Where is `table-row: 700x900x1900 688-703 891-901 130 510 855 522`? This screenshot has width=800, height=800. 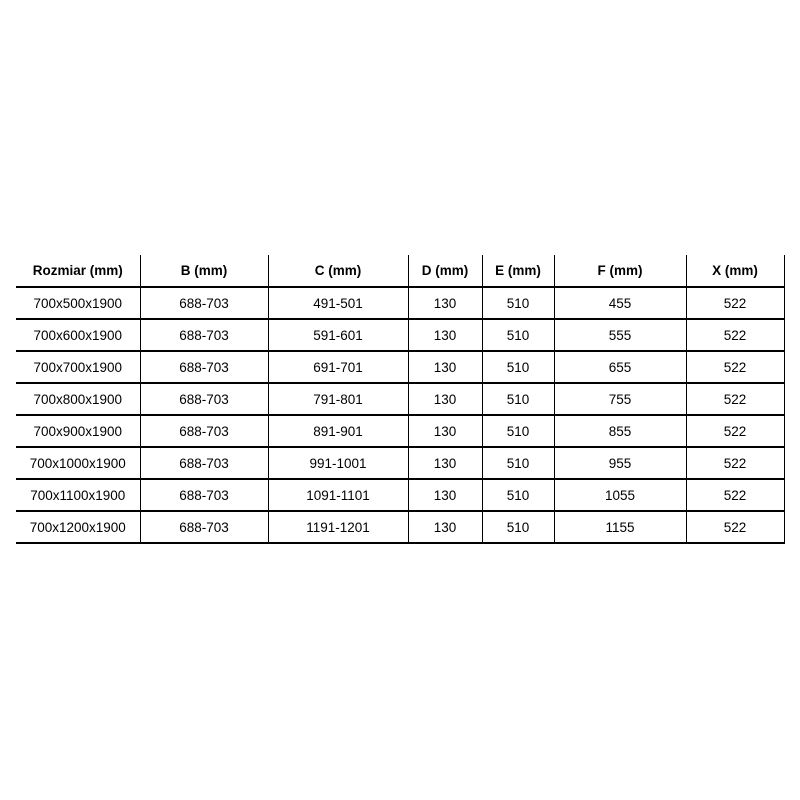
table-row: 700x900x1900 688-703 891-901 130 510 855 522 is located at coordinates (400, 431).